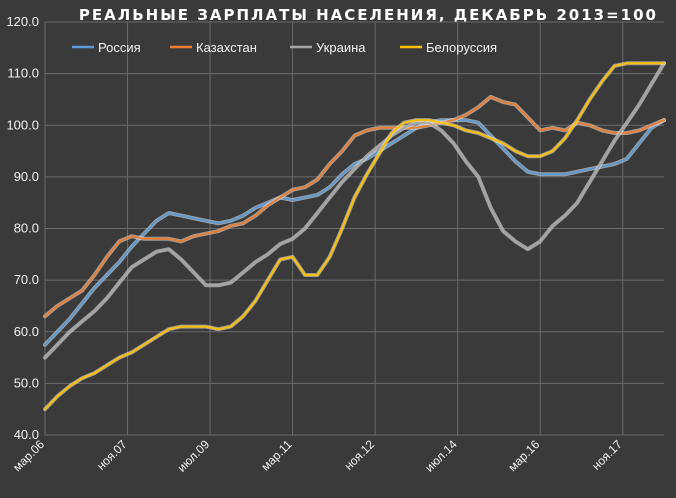  What do you see at coordinates (26, 434) in the screenshot?
I see `y-tick-label: 40.0` at bounding box center [26, 434].